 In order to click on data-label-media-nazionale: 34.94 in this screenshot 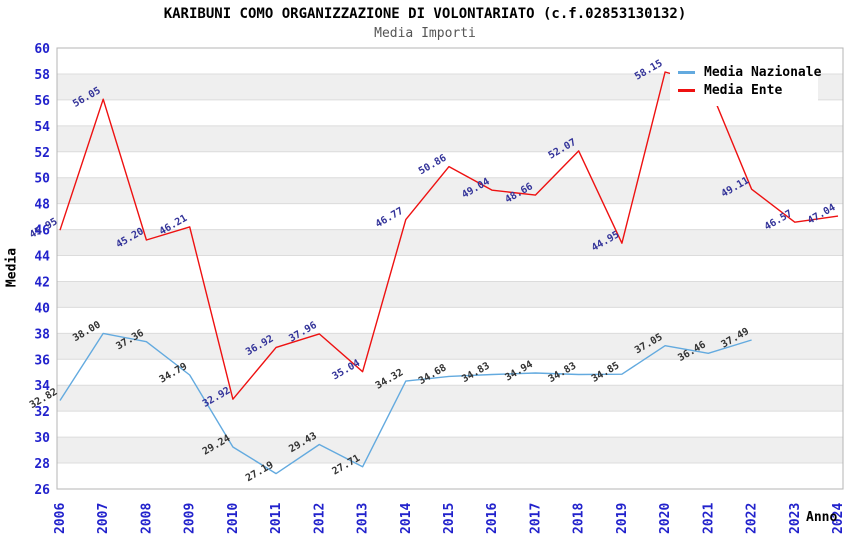, I will do `click(519, 371)`.